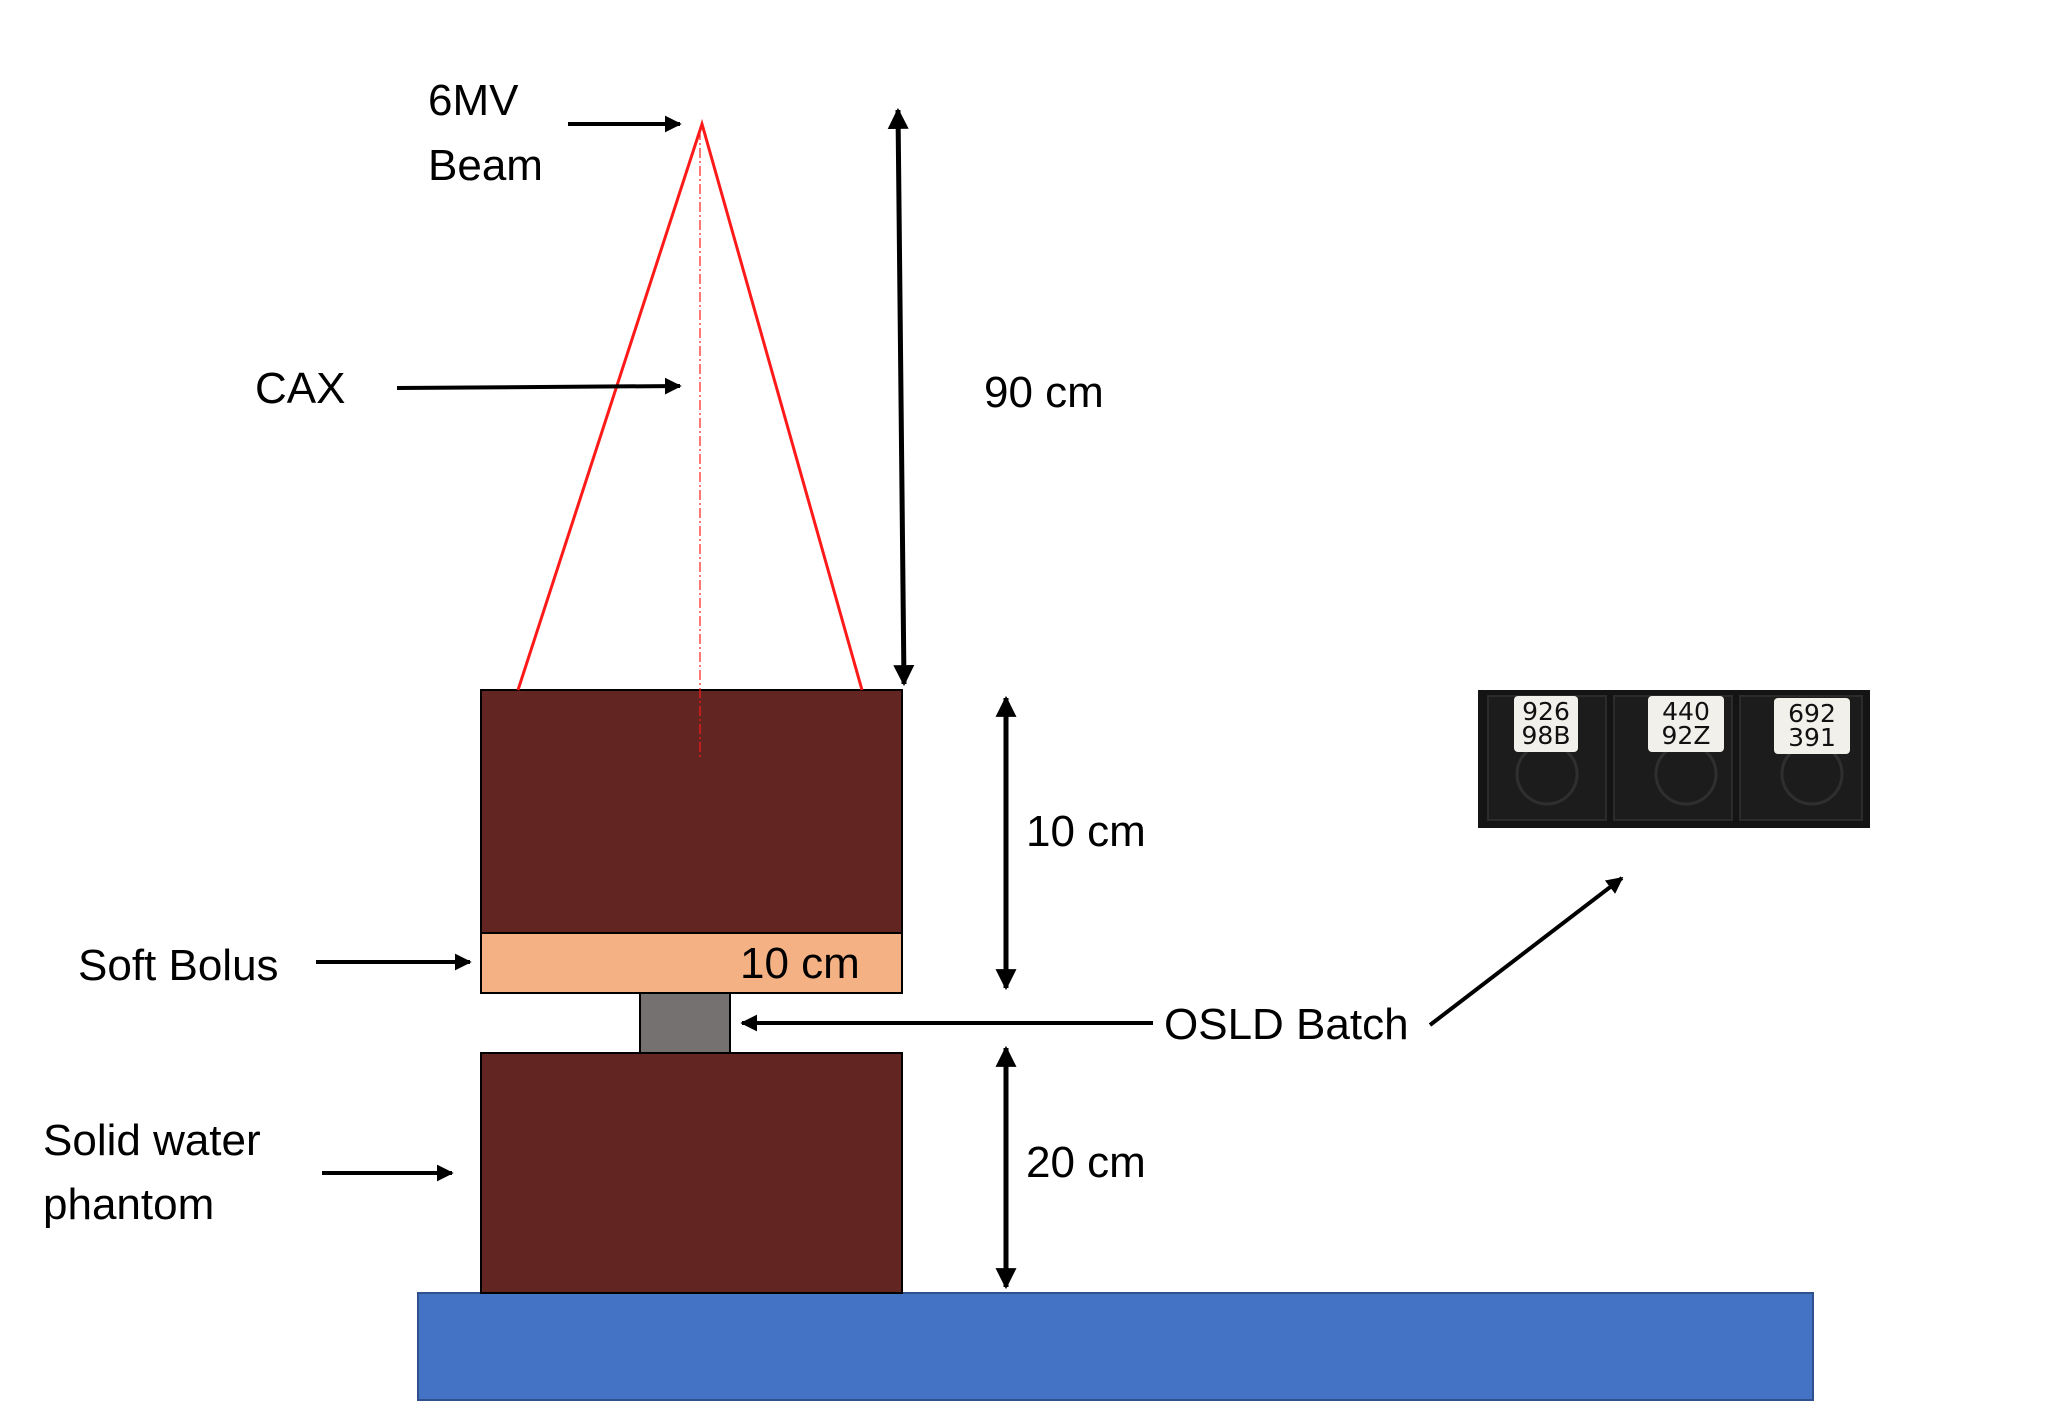 The image size is (2057, 1423). What do you see at coordinates (128, 1204) in the screenshot?
I see `phantom-label-line2: phantom` at bounding box center [128, 1204].